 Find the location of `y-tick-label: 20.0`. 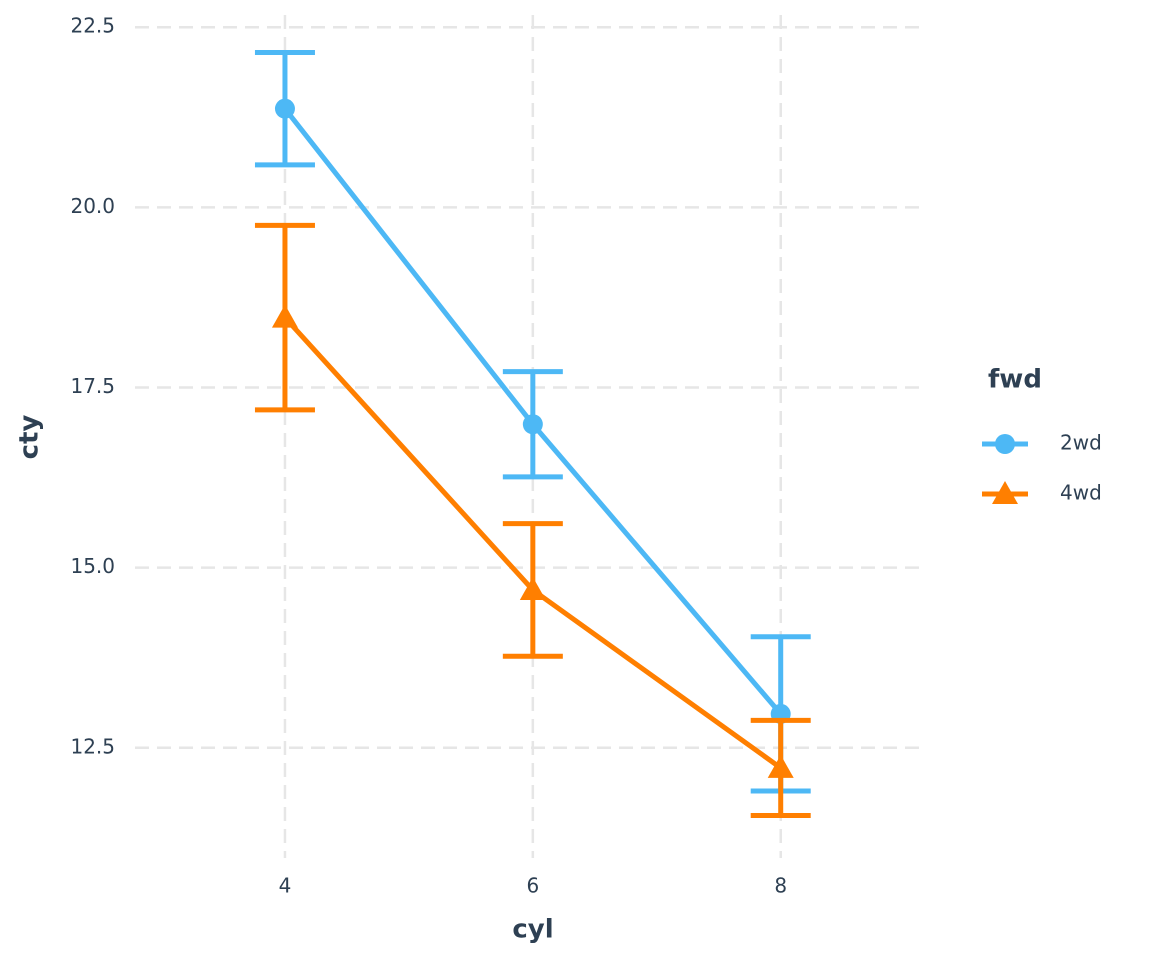

y-tick-label: 20.0 is located at coordinates (92, 206).